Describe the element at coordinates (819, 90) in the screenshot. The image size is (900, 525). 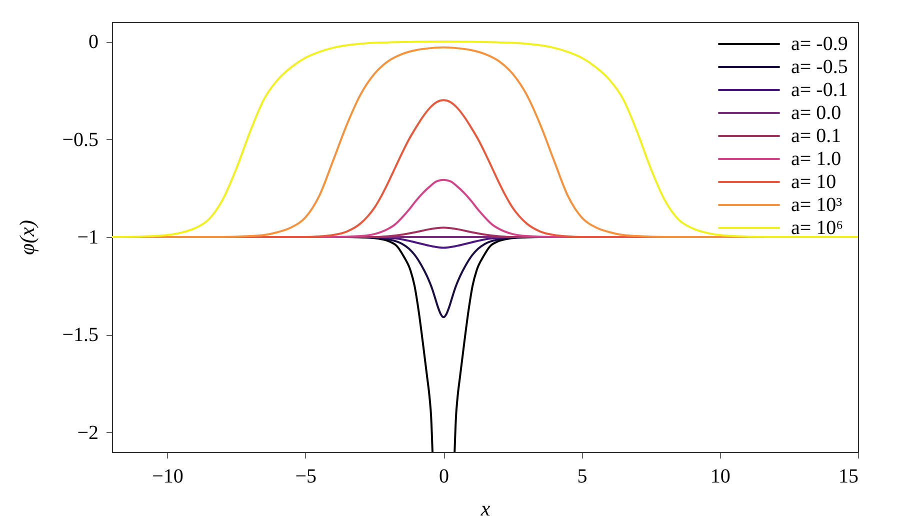
I see `legend-label: a= -0.1` at that location.